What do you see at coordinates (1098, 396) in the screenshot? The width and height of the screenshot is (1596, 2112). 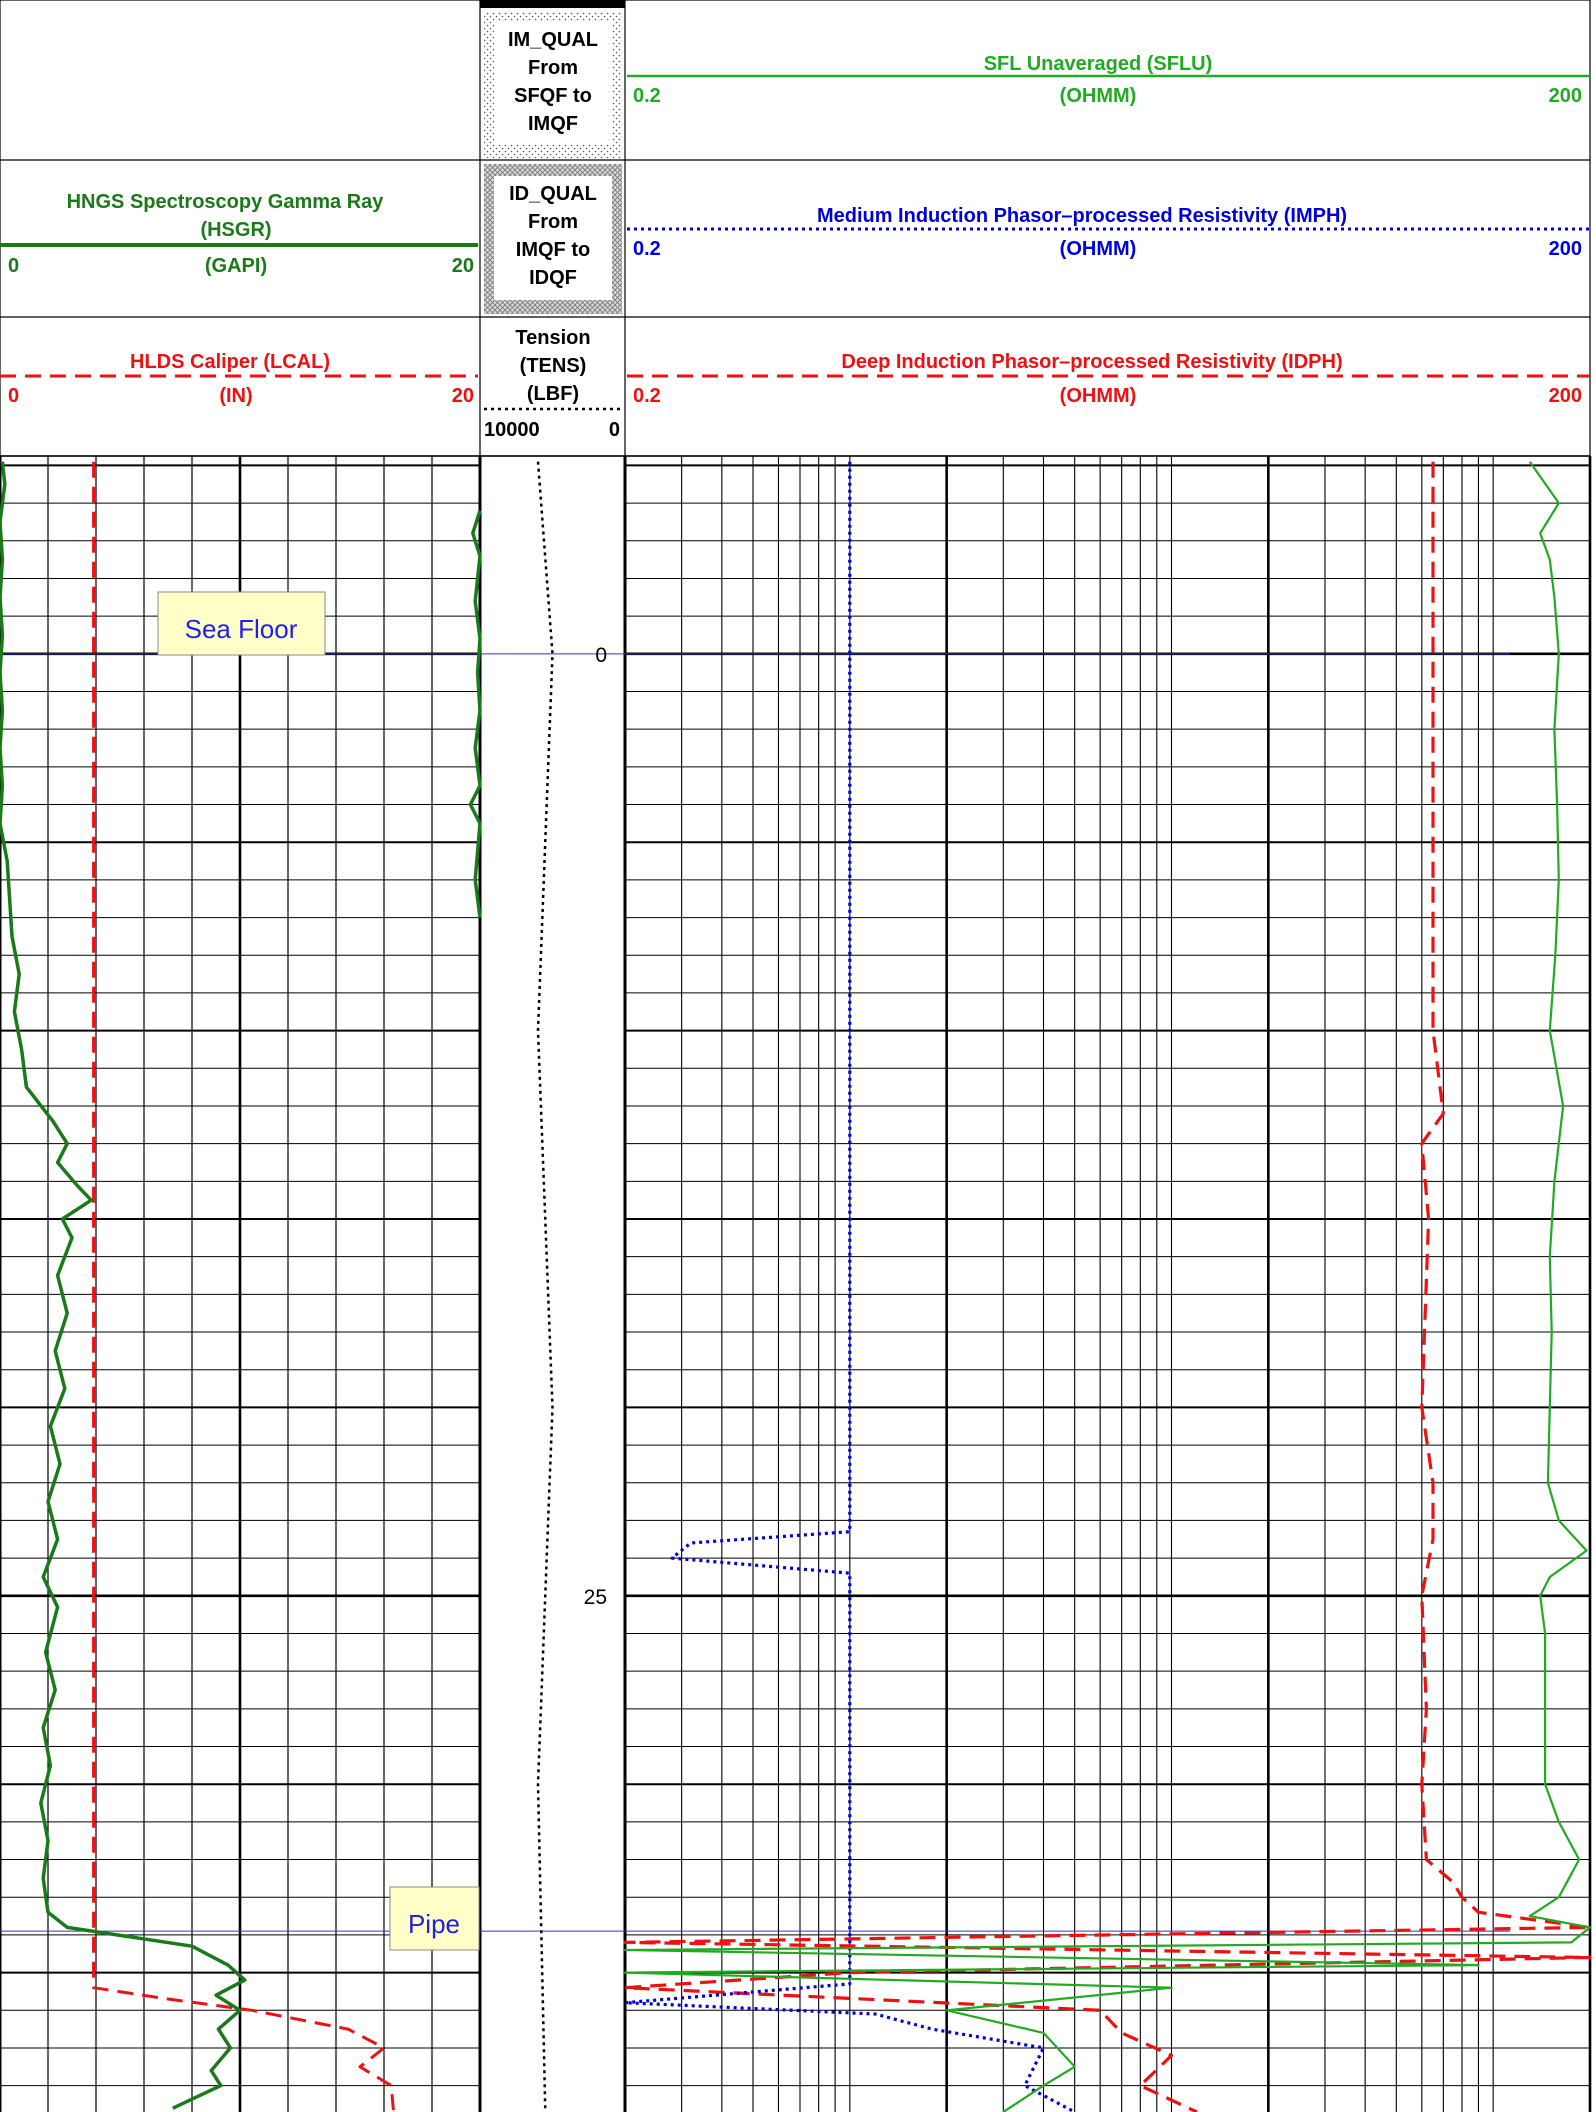 I see `idph-unit: (OHMM)` at bounding box center [1098, 396].